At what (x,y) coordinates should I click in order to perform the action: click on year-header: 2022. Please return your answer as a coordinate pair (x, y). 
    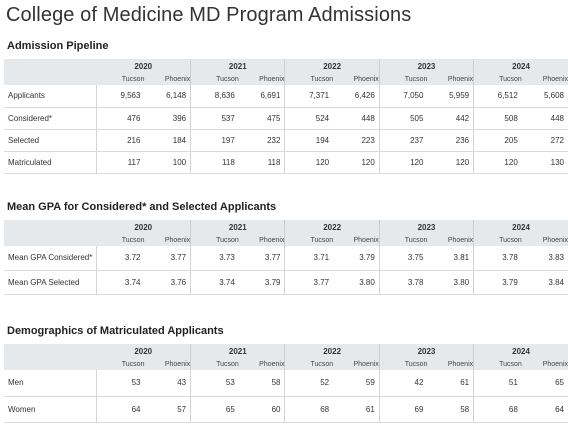
    Looking at the image, I should click on (332, 66).